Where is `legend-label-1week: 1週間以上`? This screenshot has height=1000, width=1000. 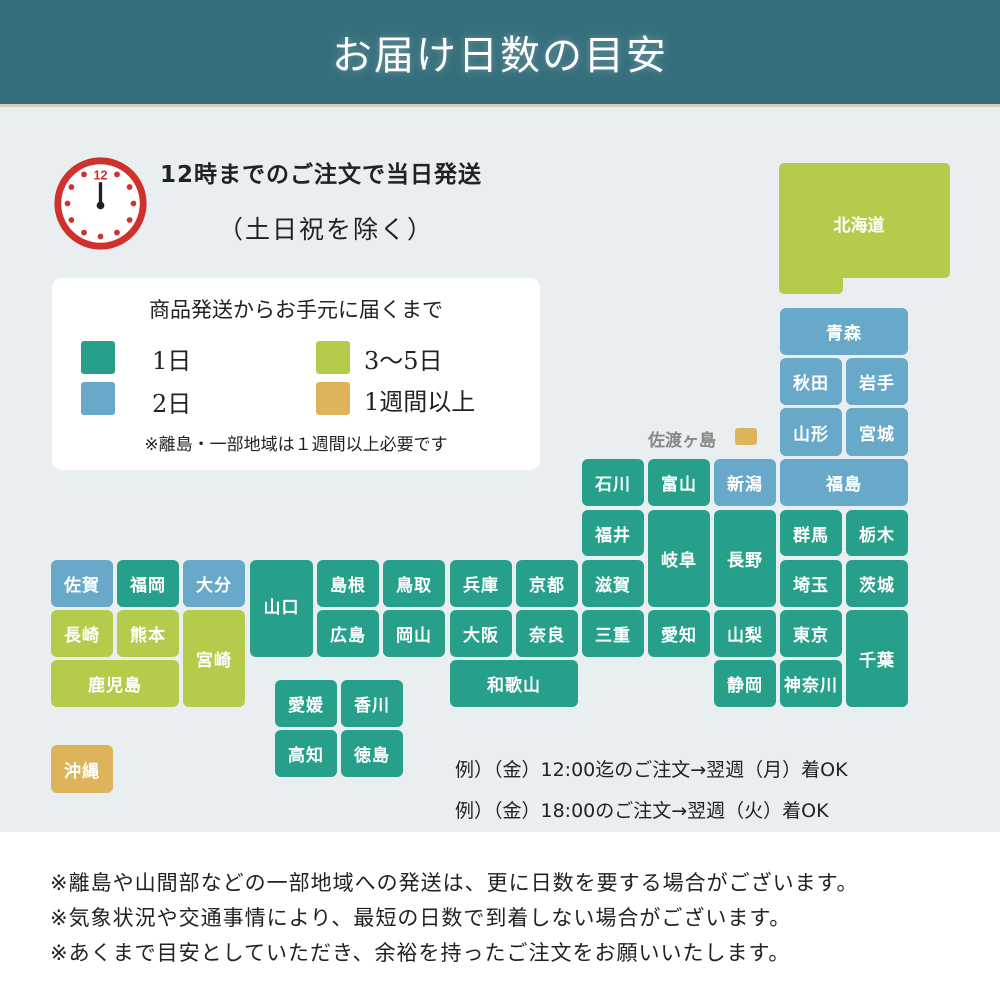
legend-label-1week: 1週間以上 is located at coordinates (420, 402).